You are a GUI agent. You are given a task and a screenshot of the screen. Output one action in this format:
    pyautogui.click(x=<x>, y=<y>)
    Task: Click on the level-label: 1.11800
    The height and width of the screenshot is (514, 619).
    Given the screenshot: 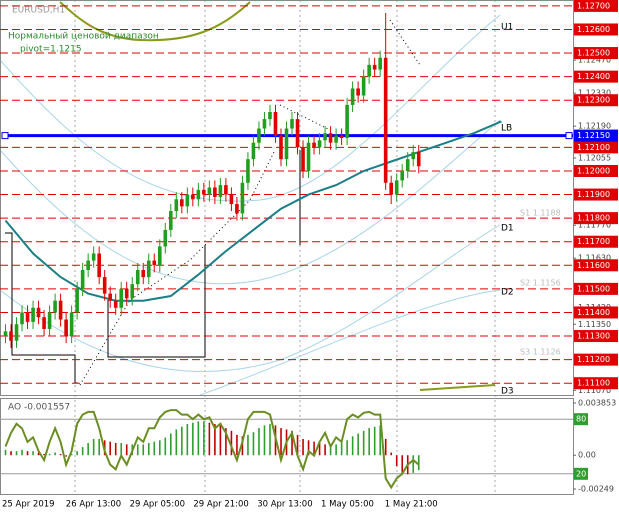 What is the action you would take?
    pyautogui.click(x=593, y=218)
    